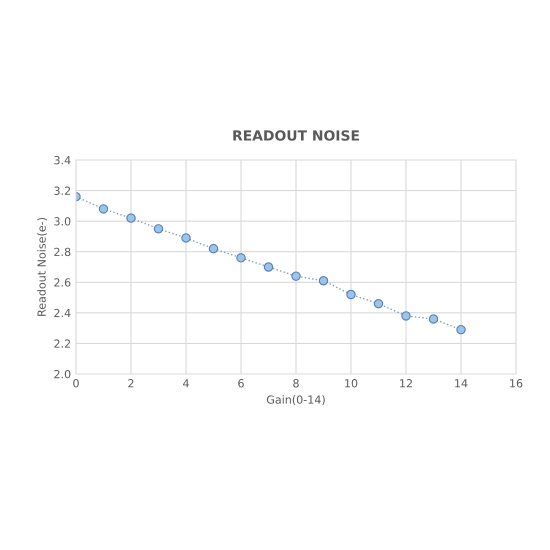 Image resolution: width=550 pixels, height=550 pixels. I want to click on x-axis-title: Gain(0-14), so click(295, 400).